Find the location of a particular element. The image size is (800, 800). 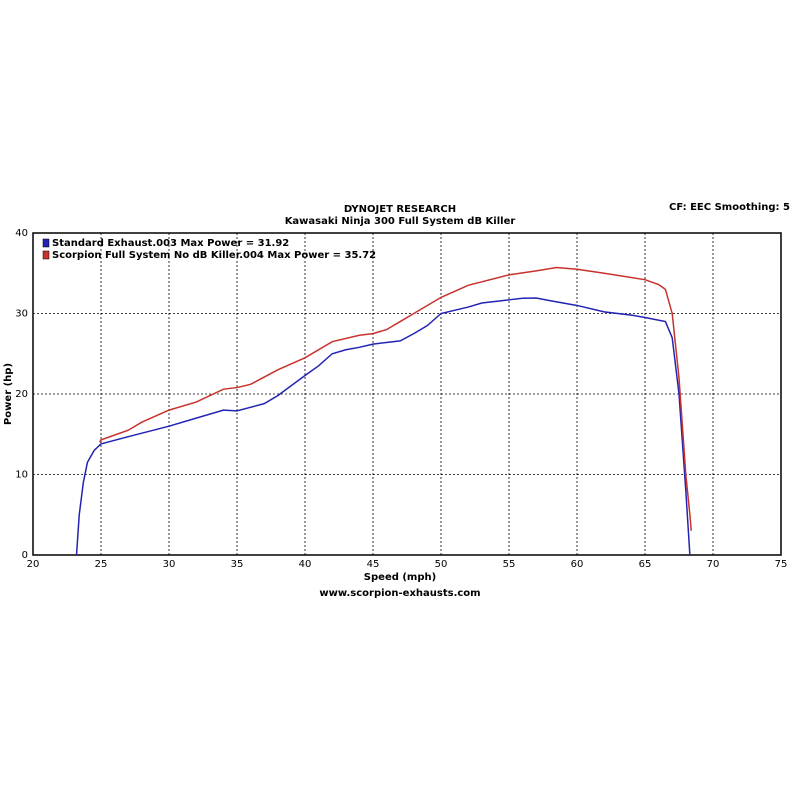

x-tick-label: 35 is located at coordinates (237, 564).